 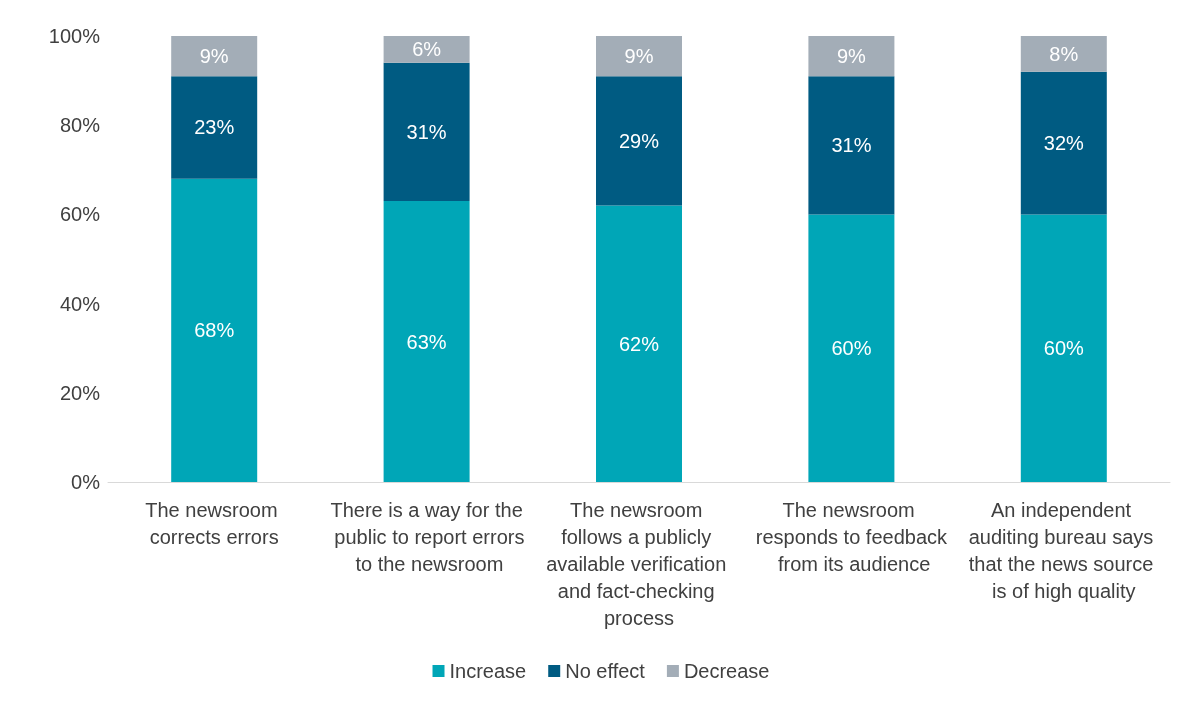 I want to click on legend-label: No effect, so click(x=605, y=671).